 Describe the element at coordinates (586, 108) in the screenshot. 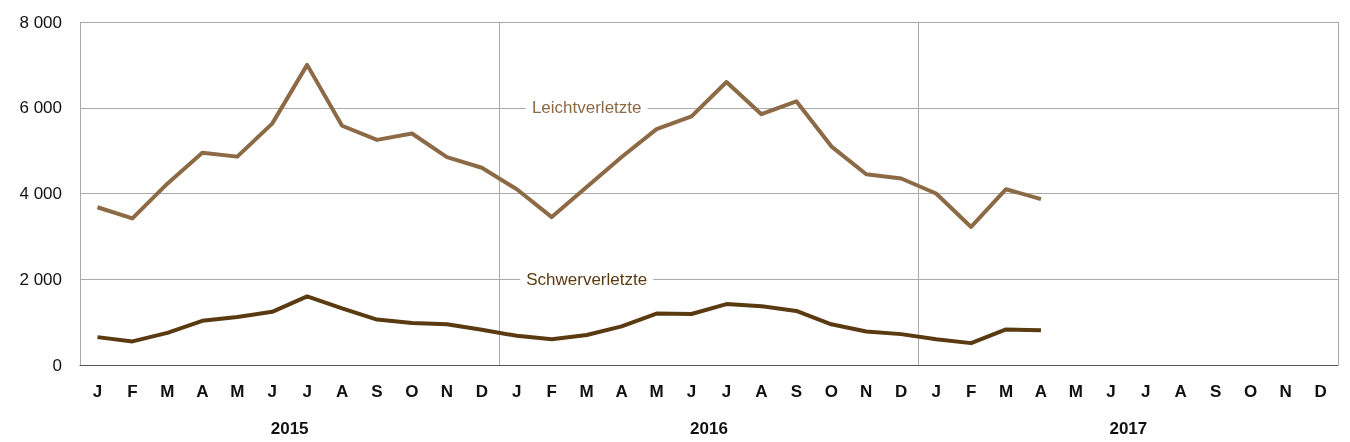

I see `series-label: Leichtverletzte` at that location.